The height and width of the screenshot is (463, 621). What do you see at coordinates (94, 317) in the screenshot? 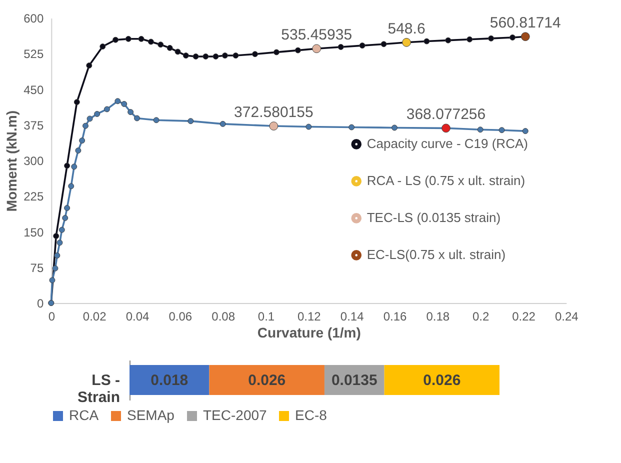
I see `x-tick-label: 0.02` at bounding box center [94, 317].